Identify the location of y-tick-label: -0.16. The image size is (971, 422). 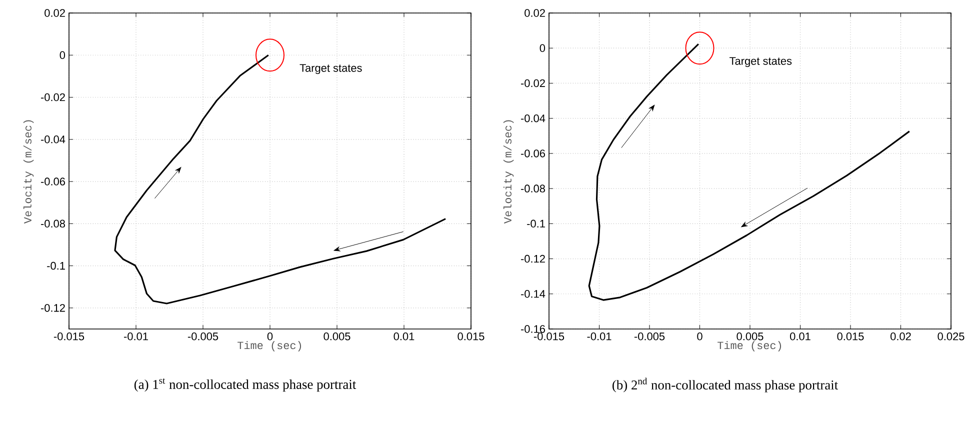
(532, 329).